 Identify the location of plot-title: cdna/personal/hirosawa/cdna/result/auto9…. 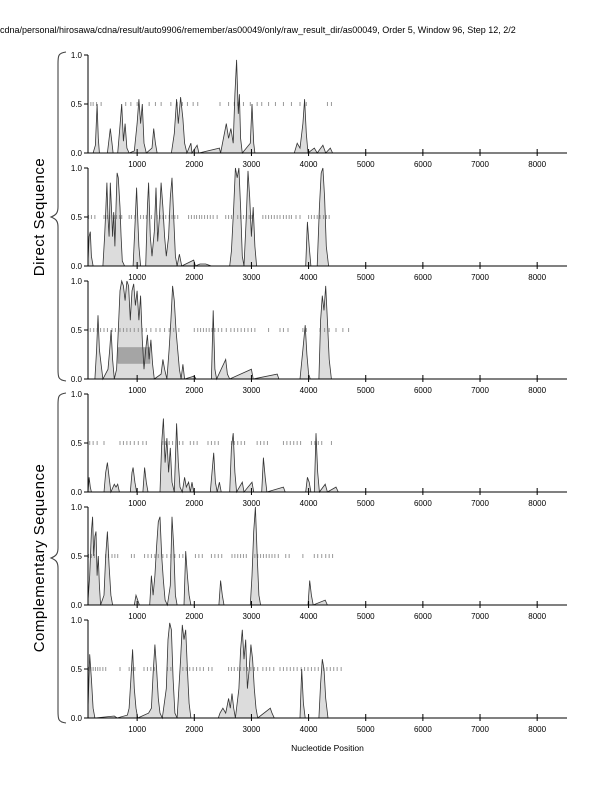
(258, 30).